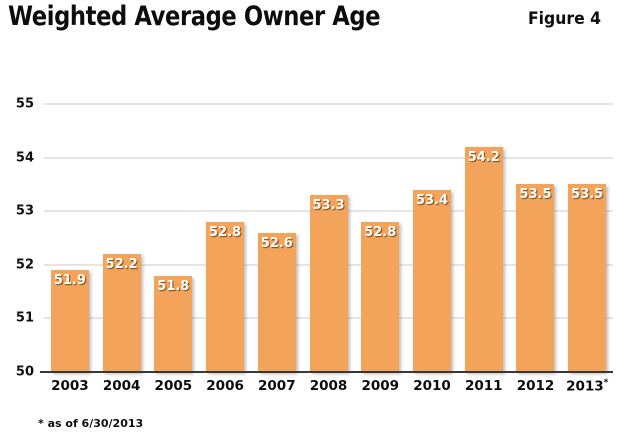  I want to click on bar-2005: 51.8, so click(173, 323).